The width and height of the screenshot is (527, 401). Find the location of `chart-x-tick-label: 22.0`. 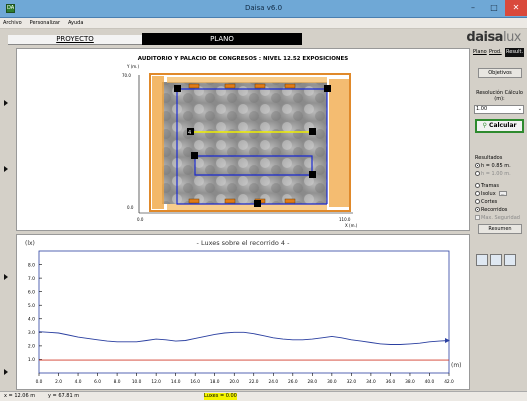

chart-x-tick-label: 22.0 is located at coordinates (254, 382).